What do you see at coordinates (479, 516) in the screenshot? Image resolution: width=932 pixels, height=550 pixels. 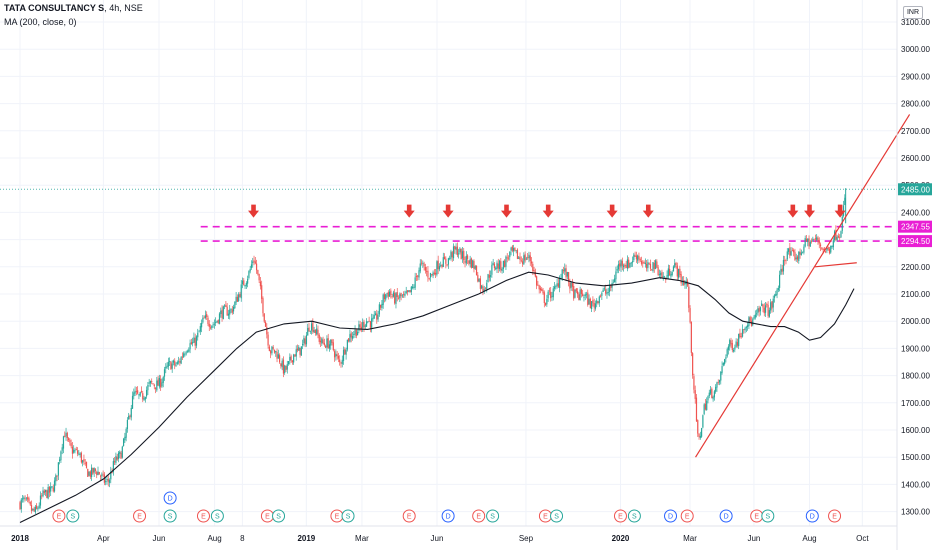 I see `event-marker-e: E` at bounding box center [479, 516].